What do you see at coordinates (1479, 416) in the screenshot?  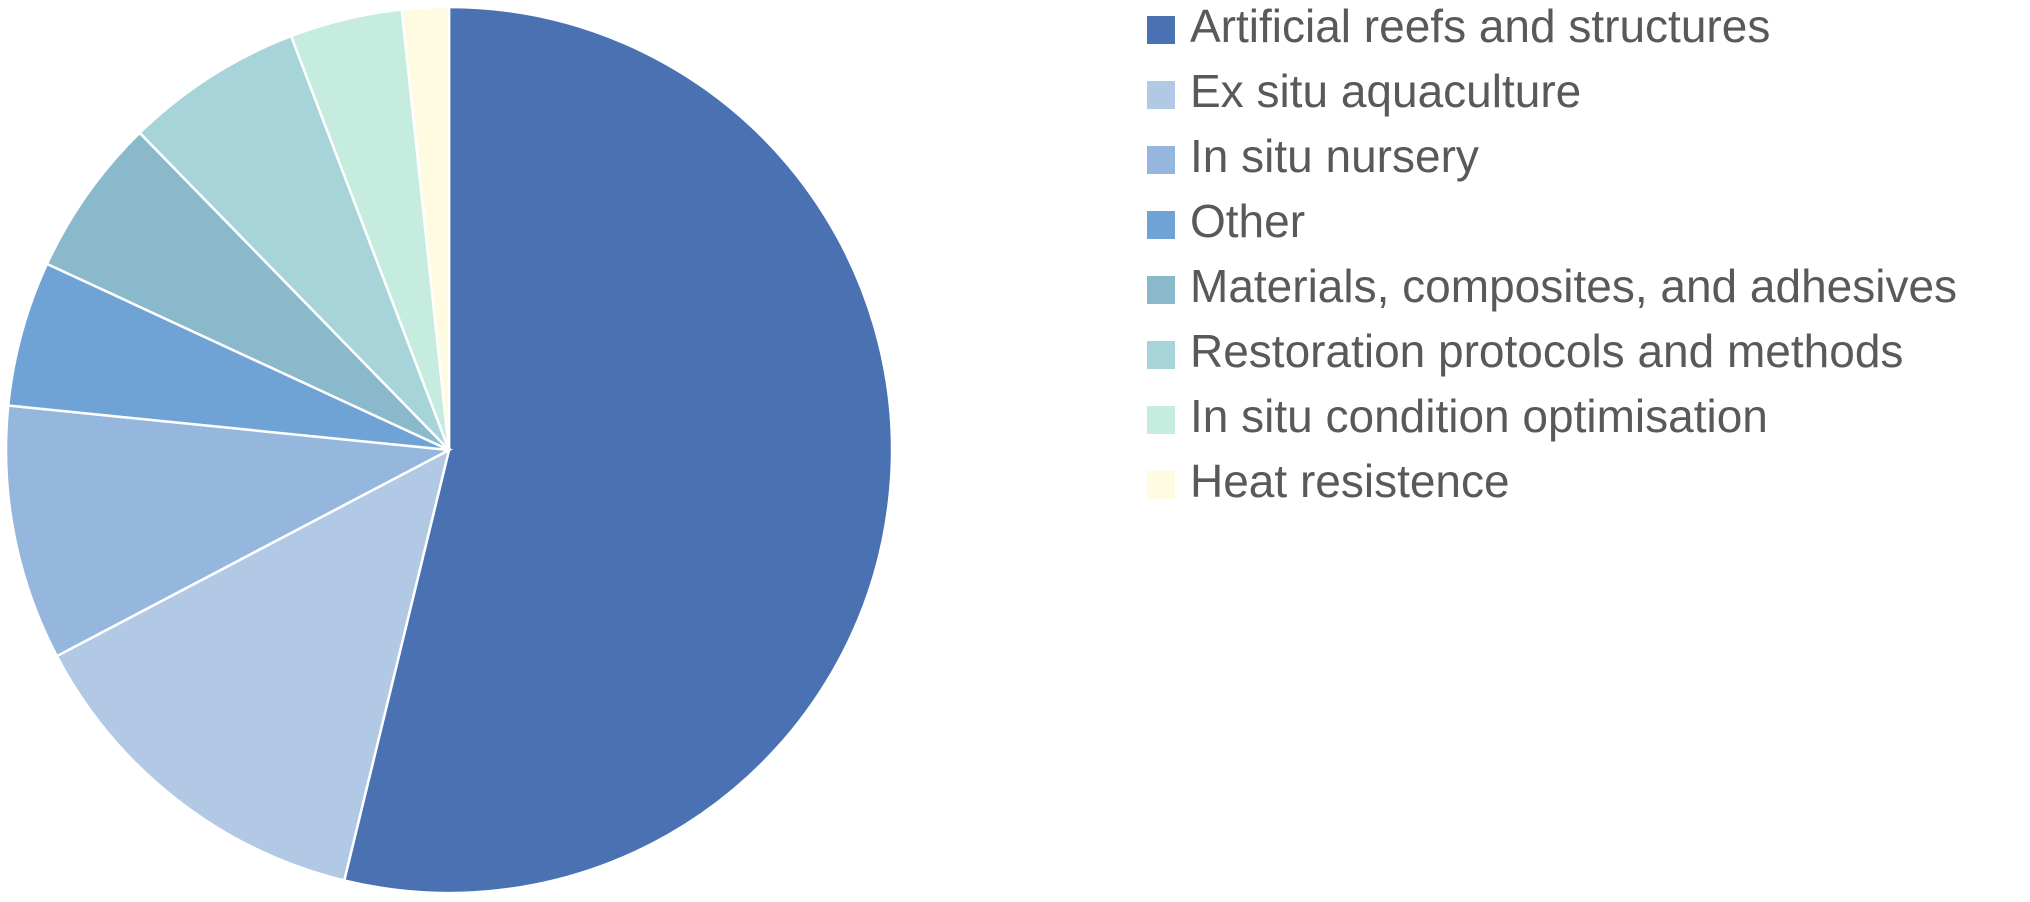 I see `legend-label: In situ condition optimisation` at bounding box center [1479, 416].